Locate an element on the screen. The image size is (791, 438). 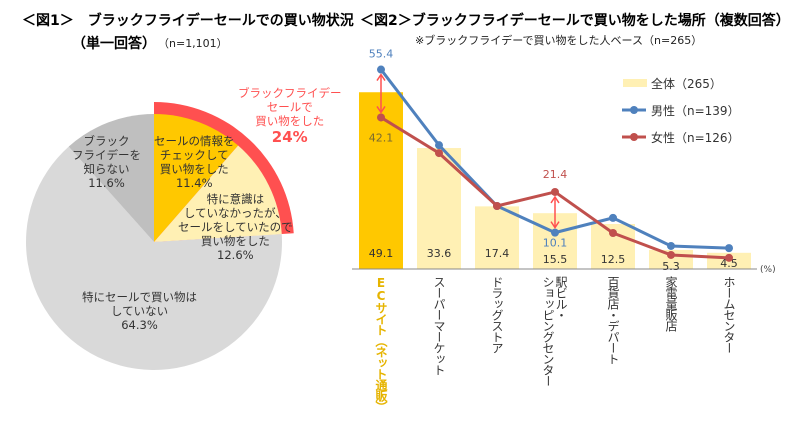
fig1-title: ＜図1＞ ブラックフライデーセールでの買い物状況 is located at coordinates (188, 21).